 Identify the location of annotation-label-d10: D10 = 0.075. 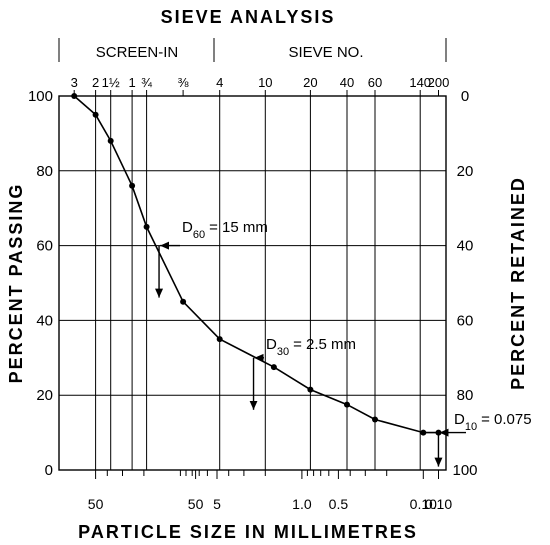
(493, 422).